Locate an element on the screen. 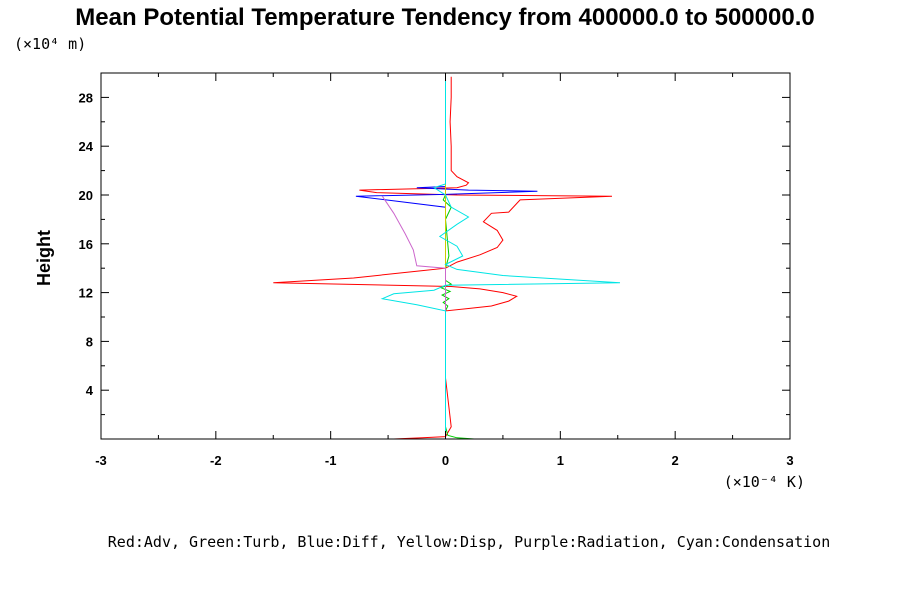 This screenshot has height=600, width=900. y-tick-labels: 4 8 12 16 20 24 28 is located at coordinates (86, 244).